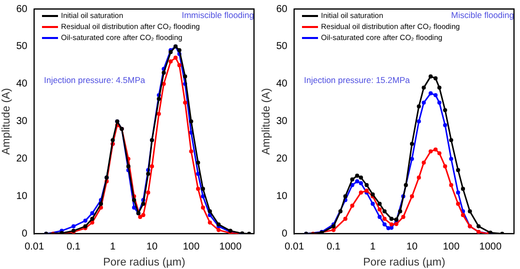 The width and height of the screenshot is (520, 269). Describe the element at coordinates (482, 15) in the screenshot. I see `annotation: Miscible flooding` at that location.